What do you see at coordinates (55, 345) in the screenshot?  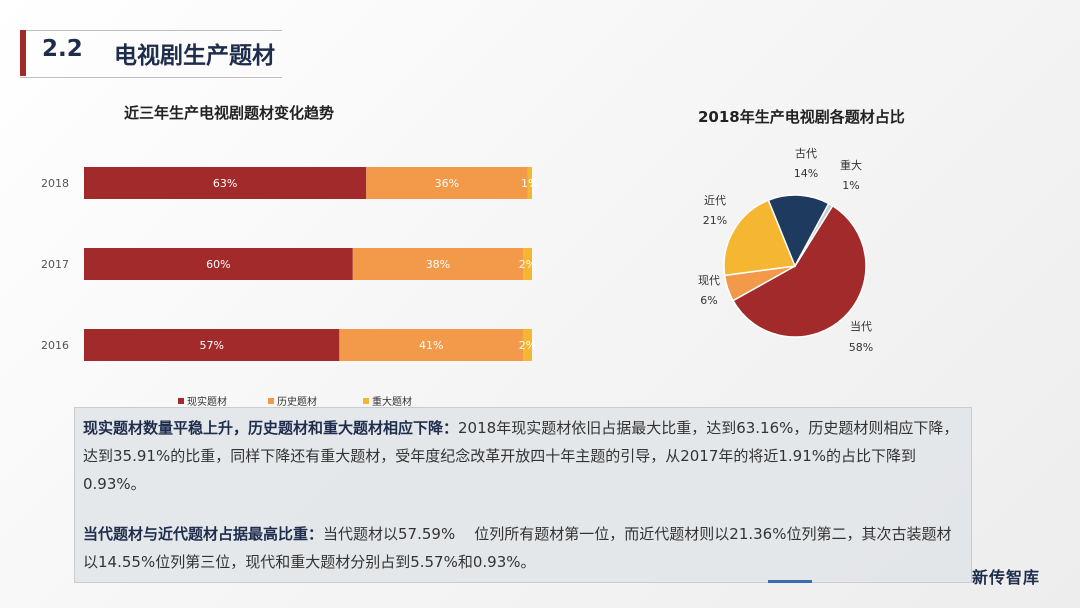 I see `bar-category-label: 2016` at bounding box center [55, 345].